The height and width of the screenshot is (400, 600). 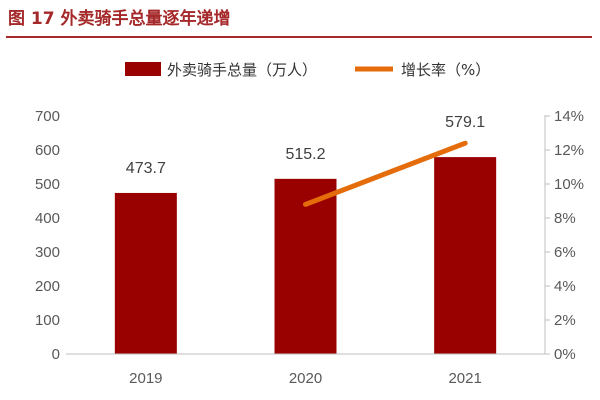 What do you see at coordinates (305, 154) in the screenshot?
I see `bar-data-label: 515.2` at bounding box center [305, 154].